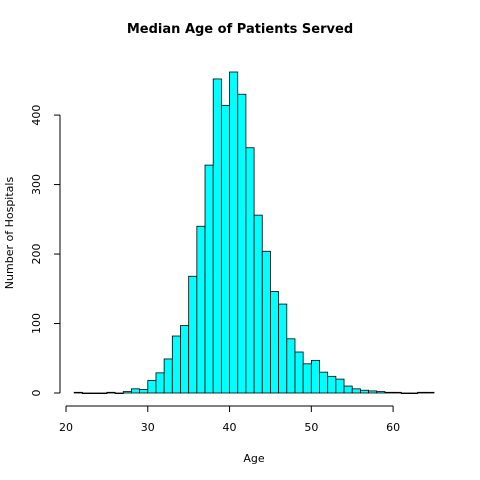 This screenshot has width=480, height=480. What do you see at coordinates (230, 427) in the screenshot?
I see `x-tick-label: 40` at bounding box center [230, 427].